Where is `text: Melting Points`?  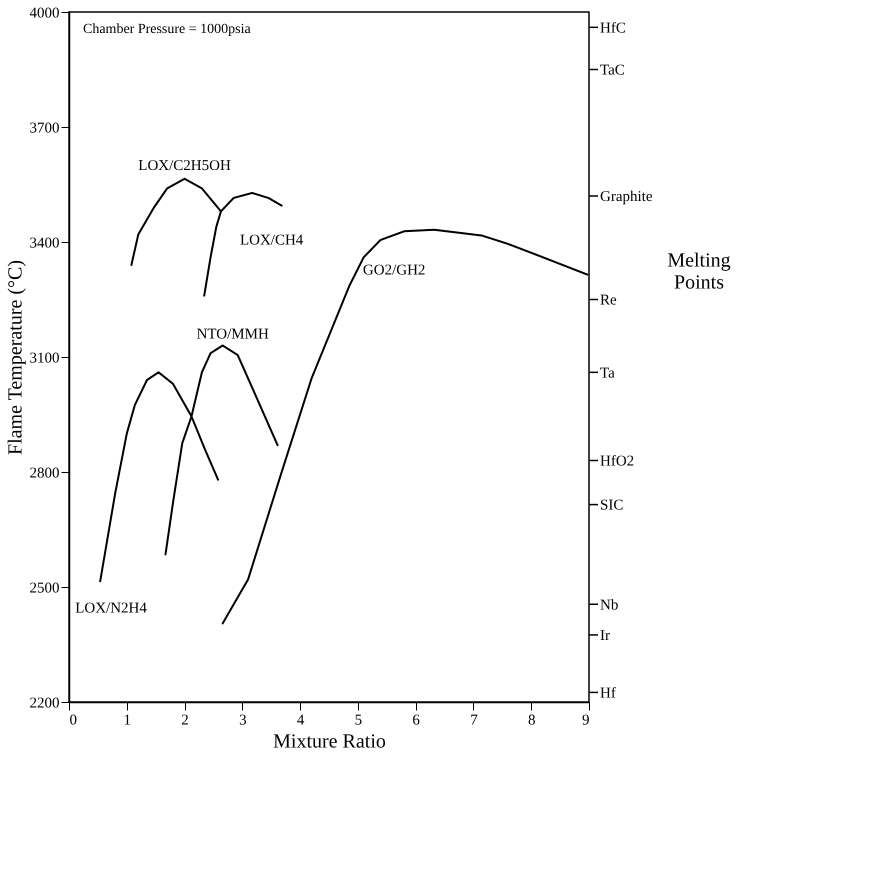
text: Melting Points is located at coordinates (699, 271).